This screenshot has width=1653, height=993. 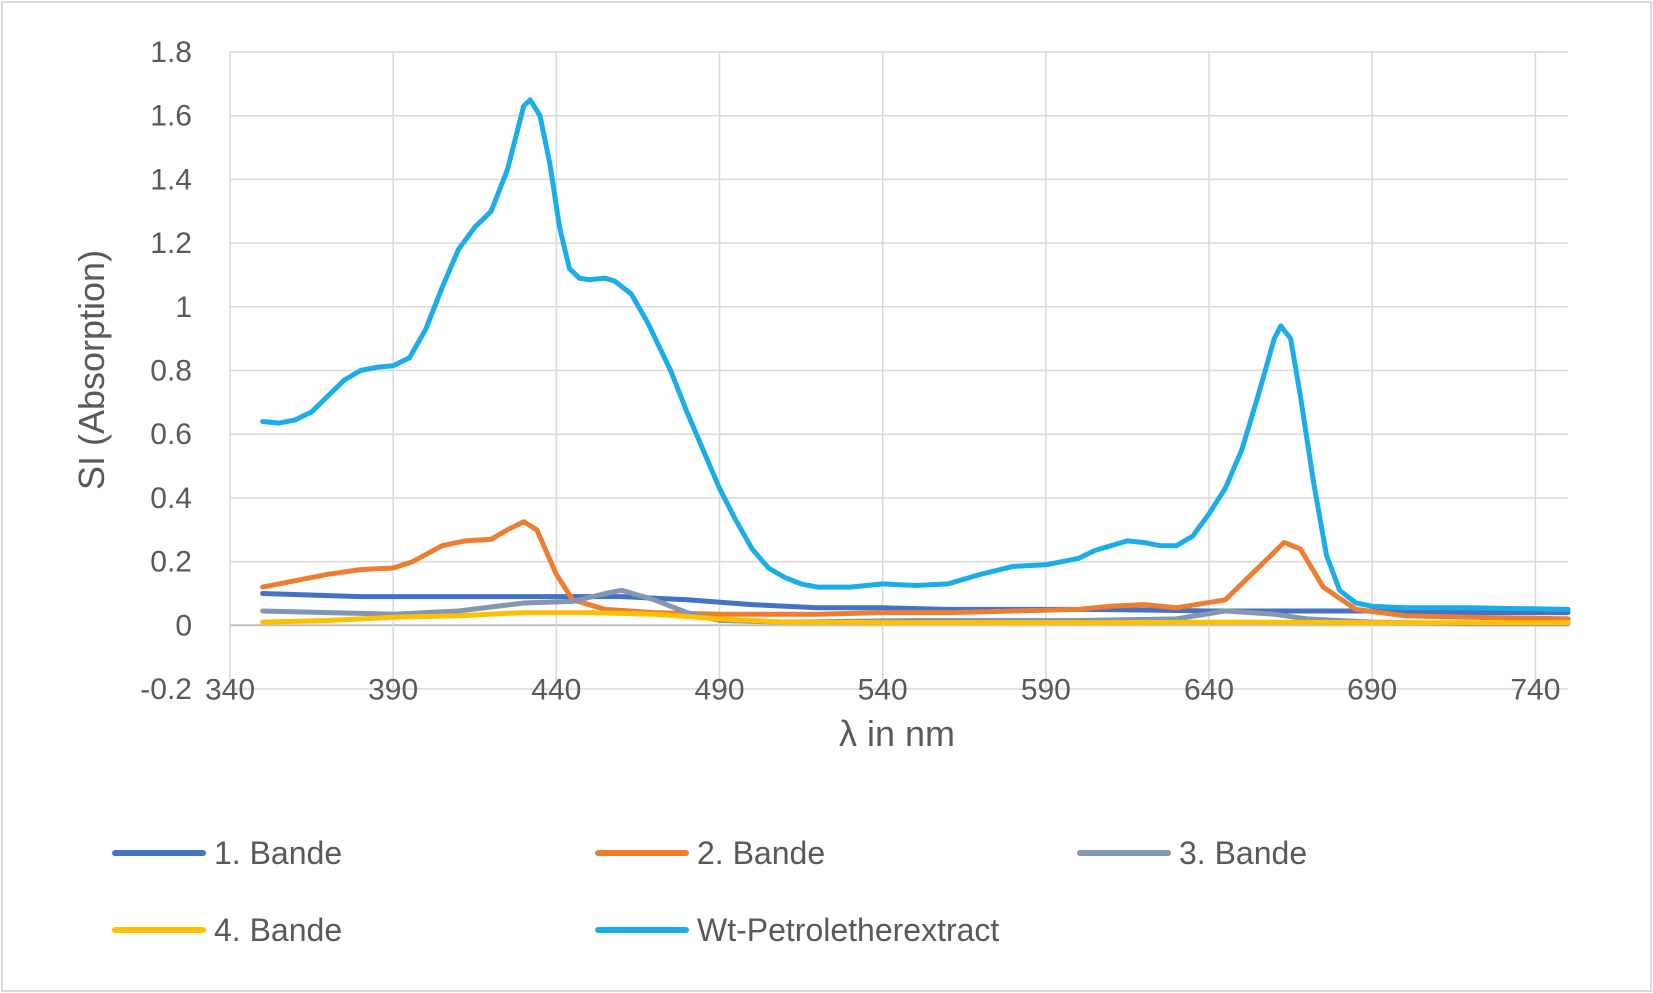 I want to click on y-tick-label: 0.2, so click(x=171, y=562).